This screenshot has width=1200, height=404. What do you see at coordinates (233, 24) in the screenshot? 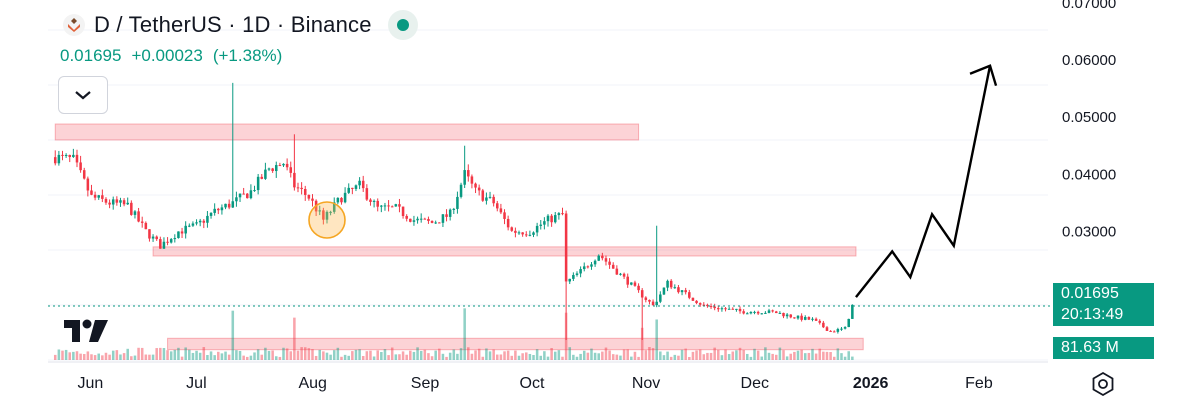
I see `symbol-title: D / TetherUS · 1D · Binance` at bounding box center [233, 24].